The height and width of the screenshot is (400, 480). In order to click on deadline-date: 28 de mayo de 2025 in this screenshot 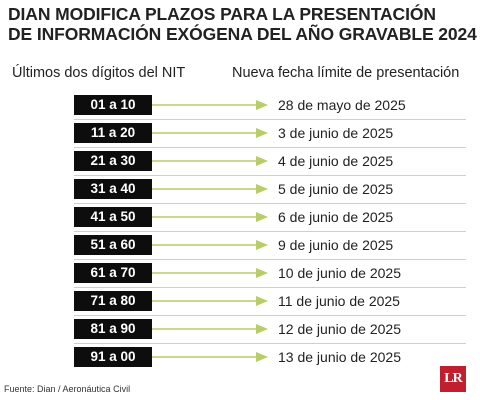, I will do `click(342, 105)`.